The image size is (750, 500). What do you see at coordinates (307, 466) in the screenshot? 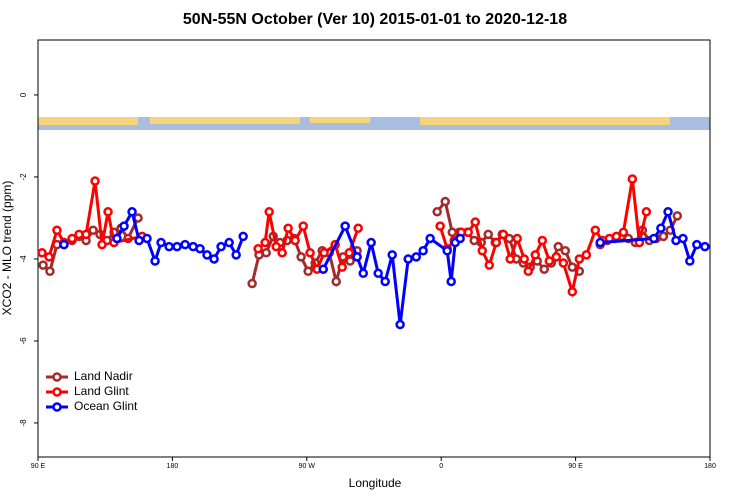
I see `x-tick-label: 90 W` at bounding box center [307, 466].